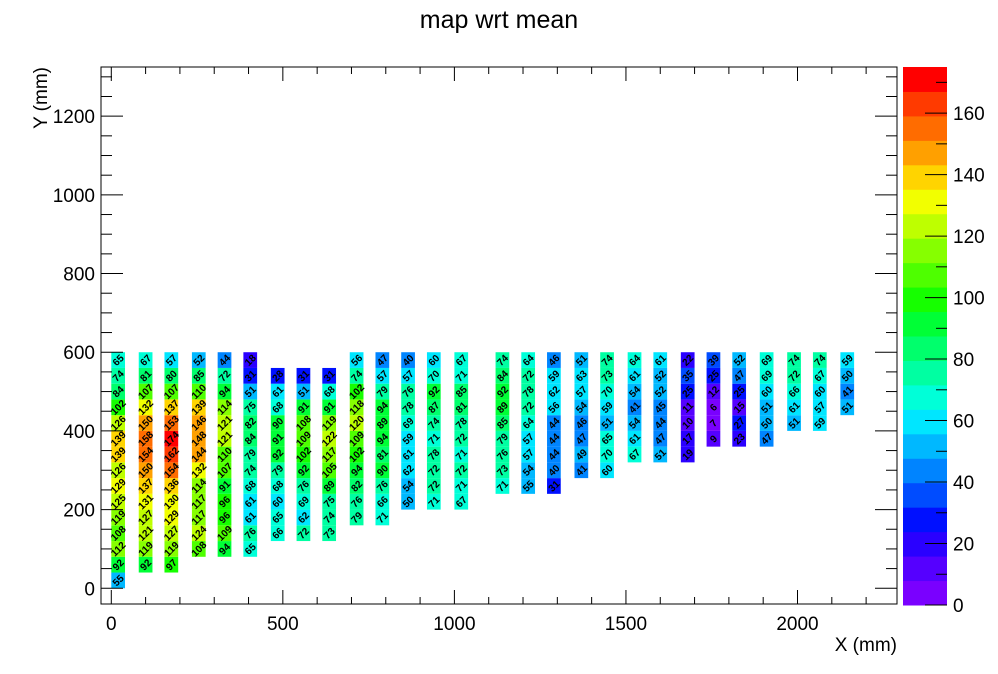 This screenshot has width=998, height=674. What do you see at coordinates (79, 275) in the screenshot?
I see `y-tick-label: 800` at bounding box center [79, 275].